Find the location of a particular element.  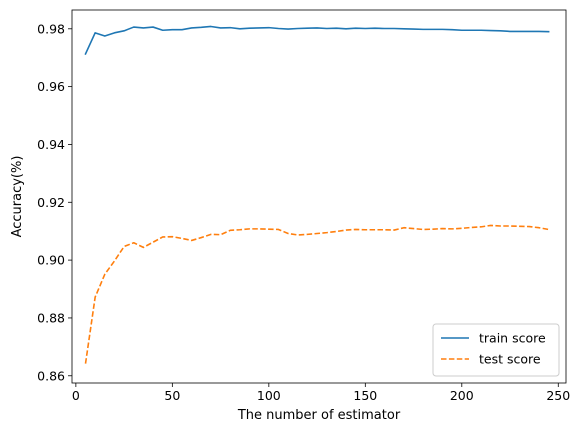

legend-box is located at coordinates (496, 350).